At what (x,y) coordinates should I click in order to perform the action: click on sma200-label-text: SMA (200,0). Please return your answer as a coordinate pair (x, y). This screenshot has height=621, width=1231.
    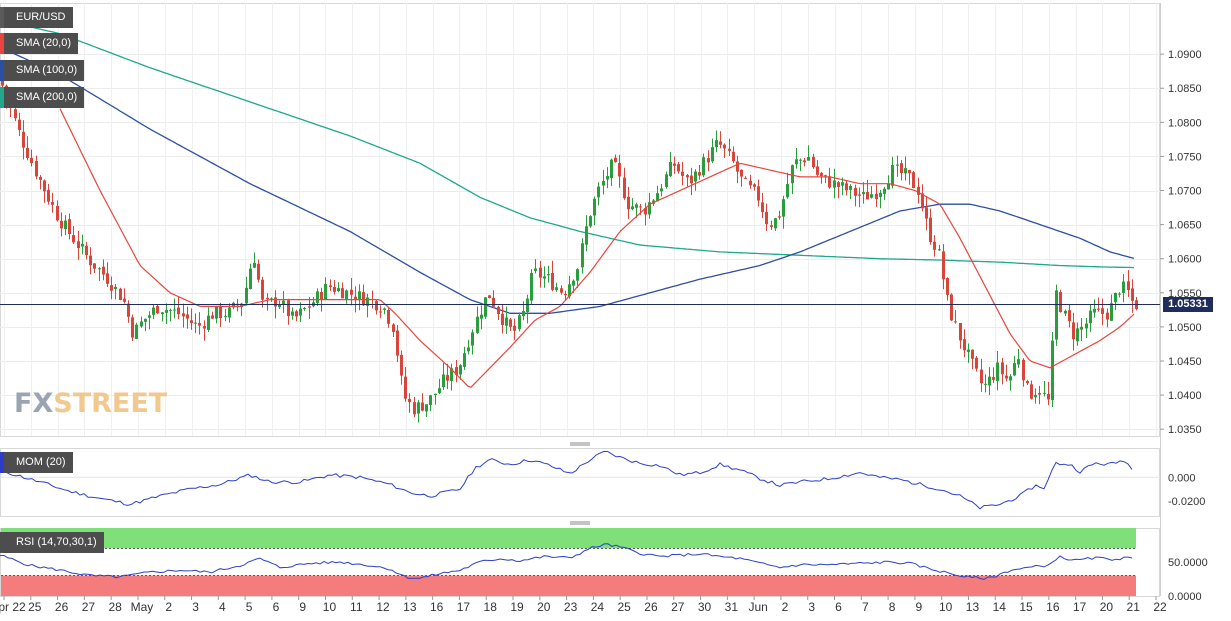
    Looking at the image, I should click on (47, 97).